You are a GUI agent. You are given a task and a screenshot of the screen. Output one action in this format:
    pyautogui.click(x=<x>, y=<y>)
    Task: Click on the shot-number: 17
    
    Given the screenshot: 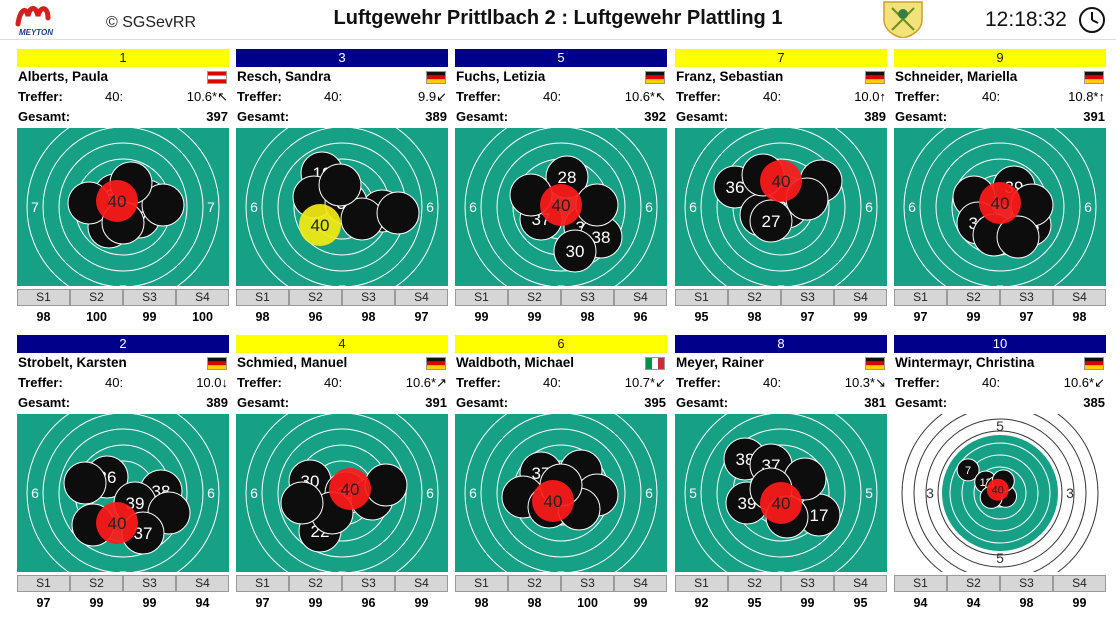 What is the action you would take?
    pyautogui.click(x=819, y=515)
    